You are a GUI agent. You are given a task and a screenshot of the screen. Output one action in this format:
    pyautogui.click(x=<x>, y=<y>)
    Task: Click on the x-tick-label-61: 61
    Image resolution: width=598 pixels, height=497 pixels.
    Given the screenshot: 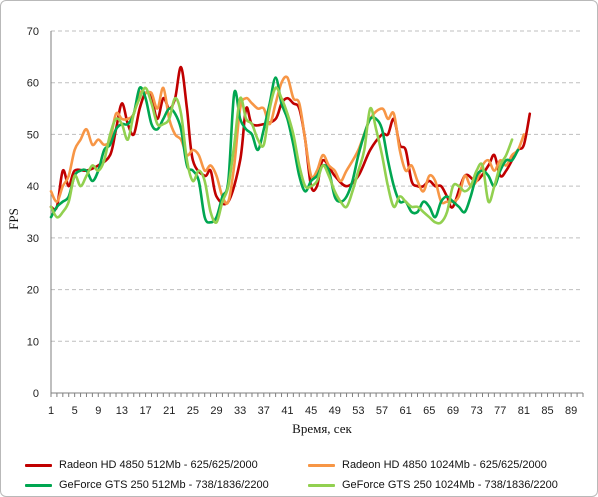 What is the action you would take?
    pyautogui.click(x=406, y=411)
    